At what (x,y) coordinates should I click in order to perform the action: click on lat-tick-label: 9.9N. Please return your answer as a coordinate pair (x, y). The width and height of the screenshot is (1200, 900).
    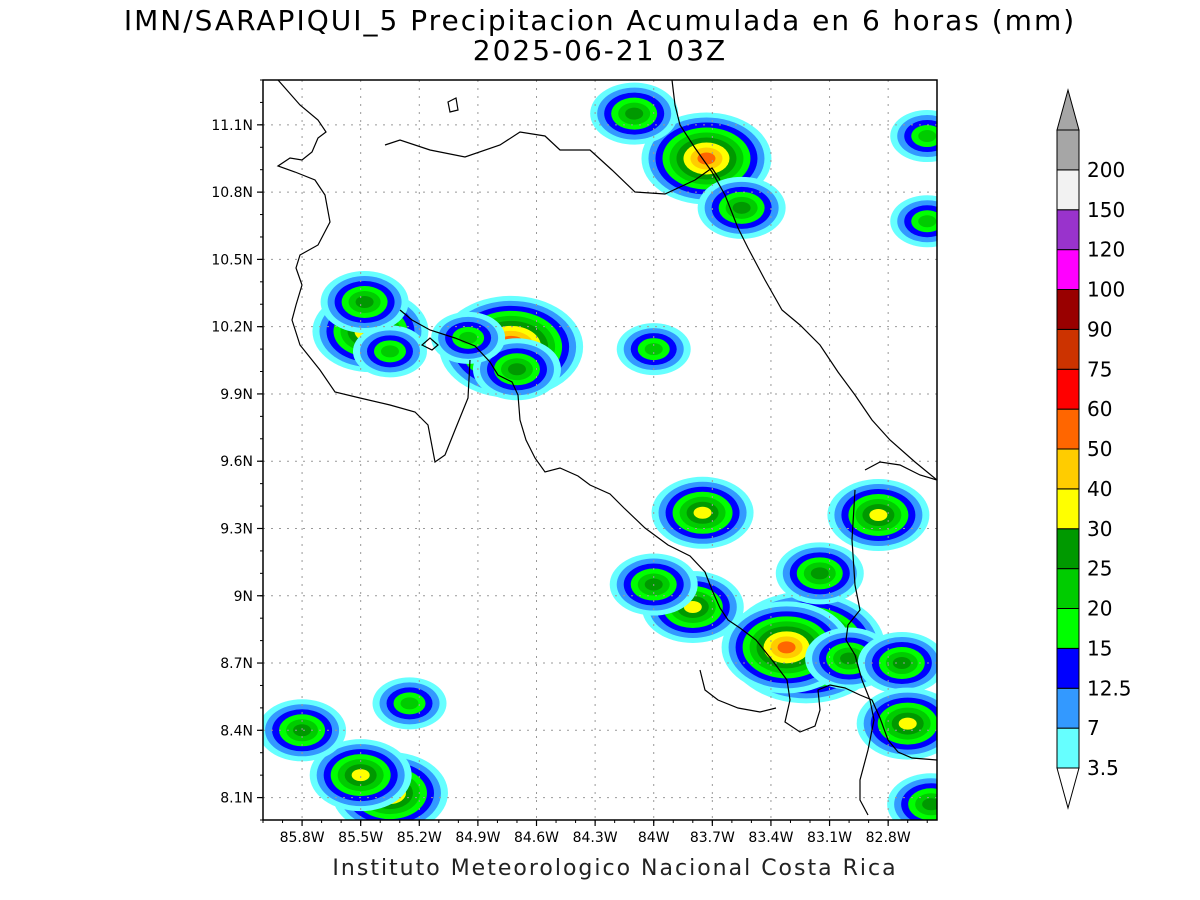
    Looking at the image, I should click on (236, 395).